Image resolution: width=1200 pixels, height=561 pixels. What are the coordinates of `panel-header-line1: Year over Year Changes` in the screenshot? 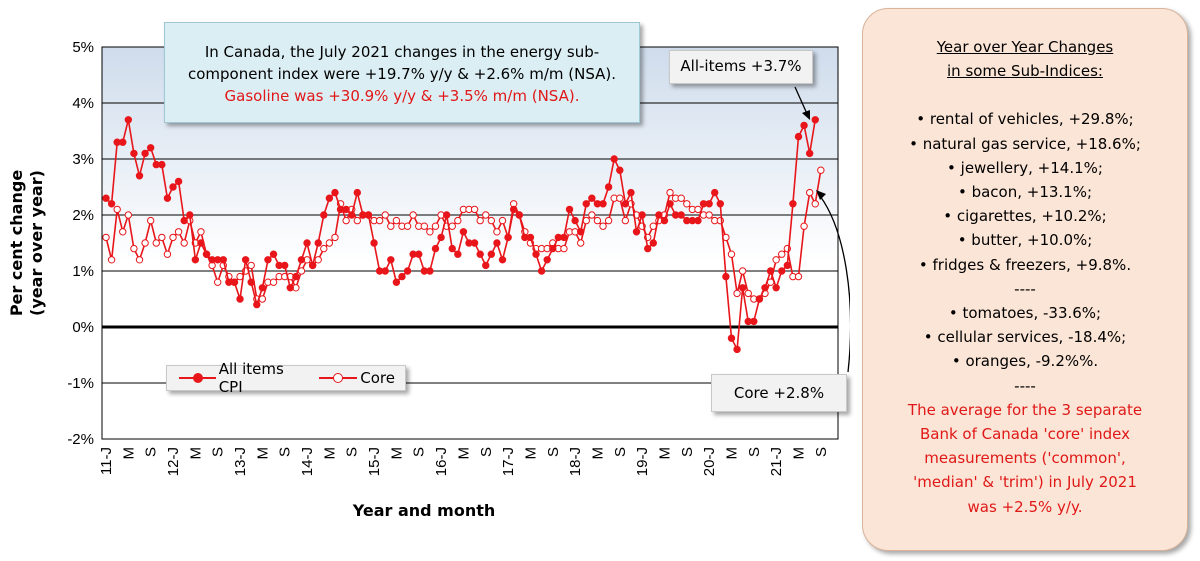 It's located at (1025, 47).